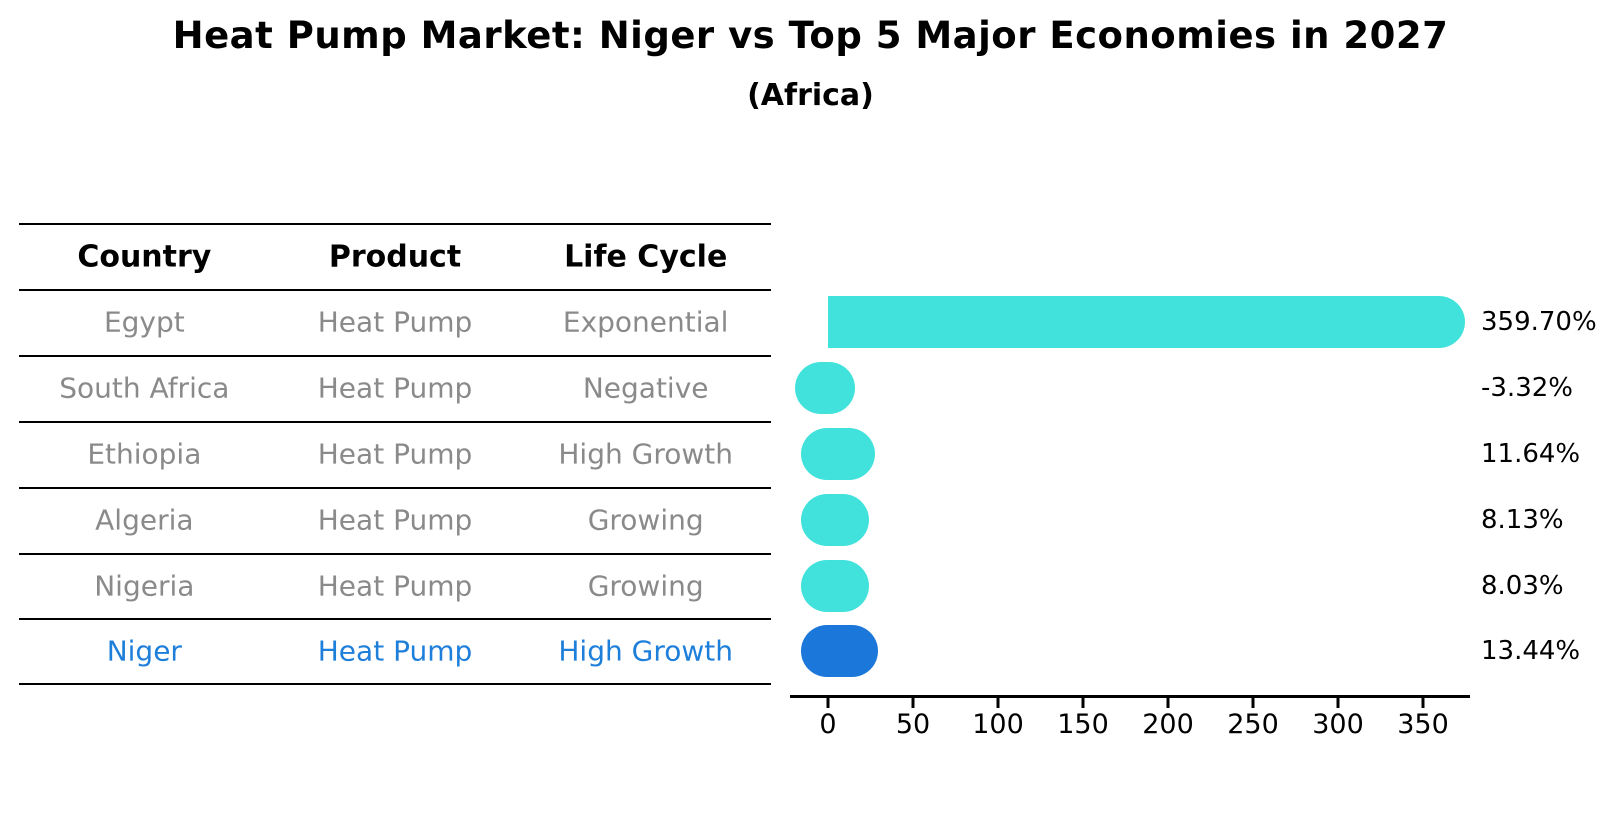 The image size is (1621, 823). What do you see at coordinates (144, 257) in the screenshot?
I see `column-header-country: Country` at bounding box center [144, 257].